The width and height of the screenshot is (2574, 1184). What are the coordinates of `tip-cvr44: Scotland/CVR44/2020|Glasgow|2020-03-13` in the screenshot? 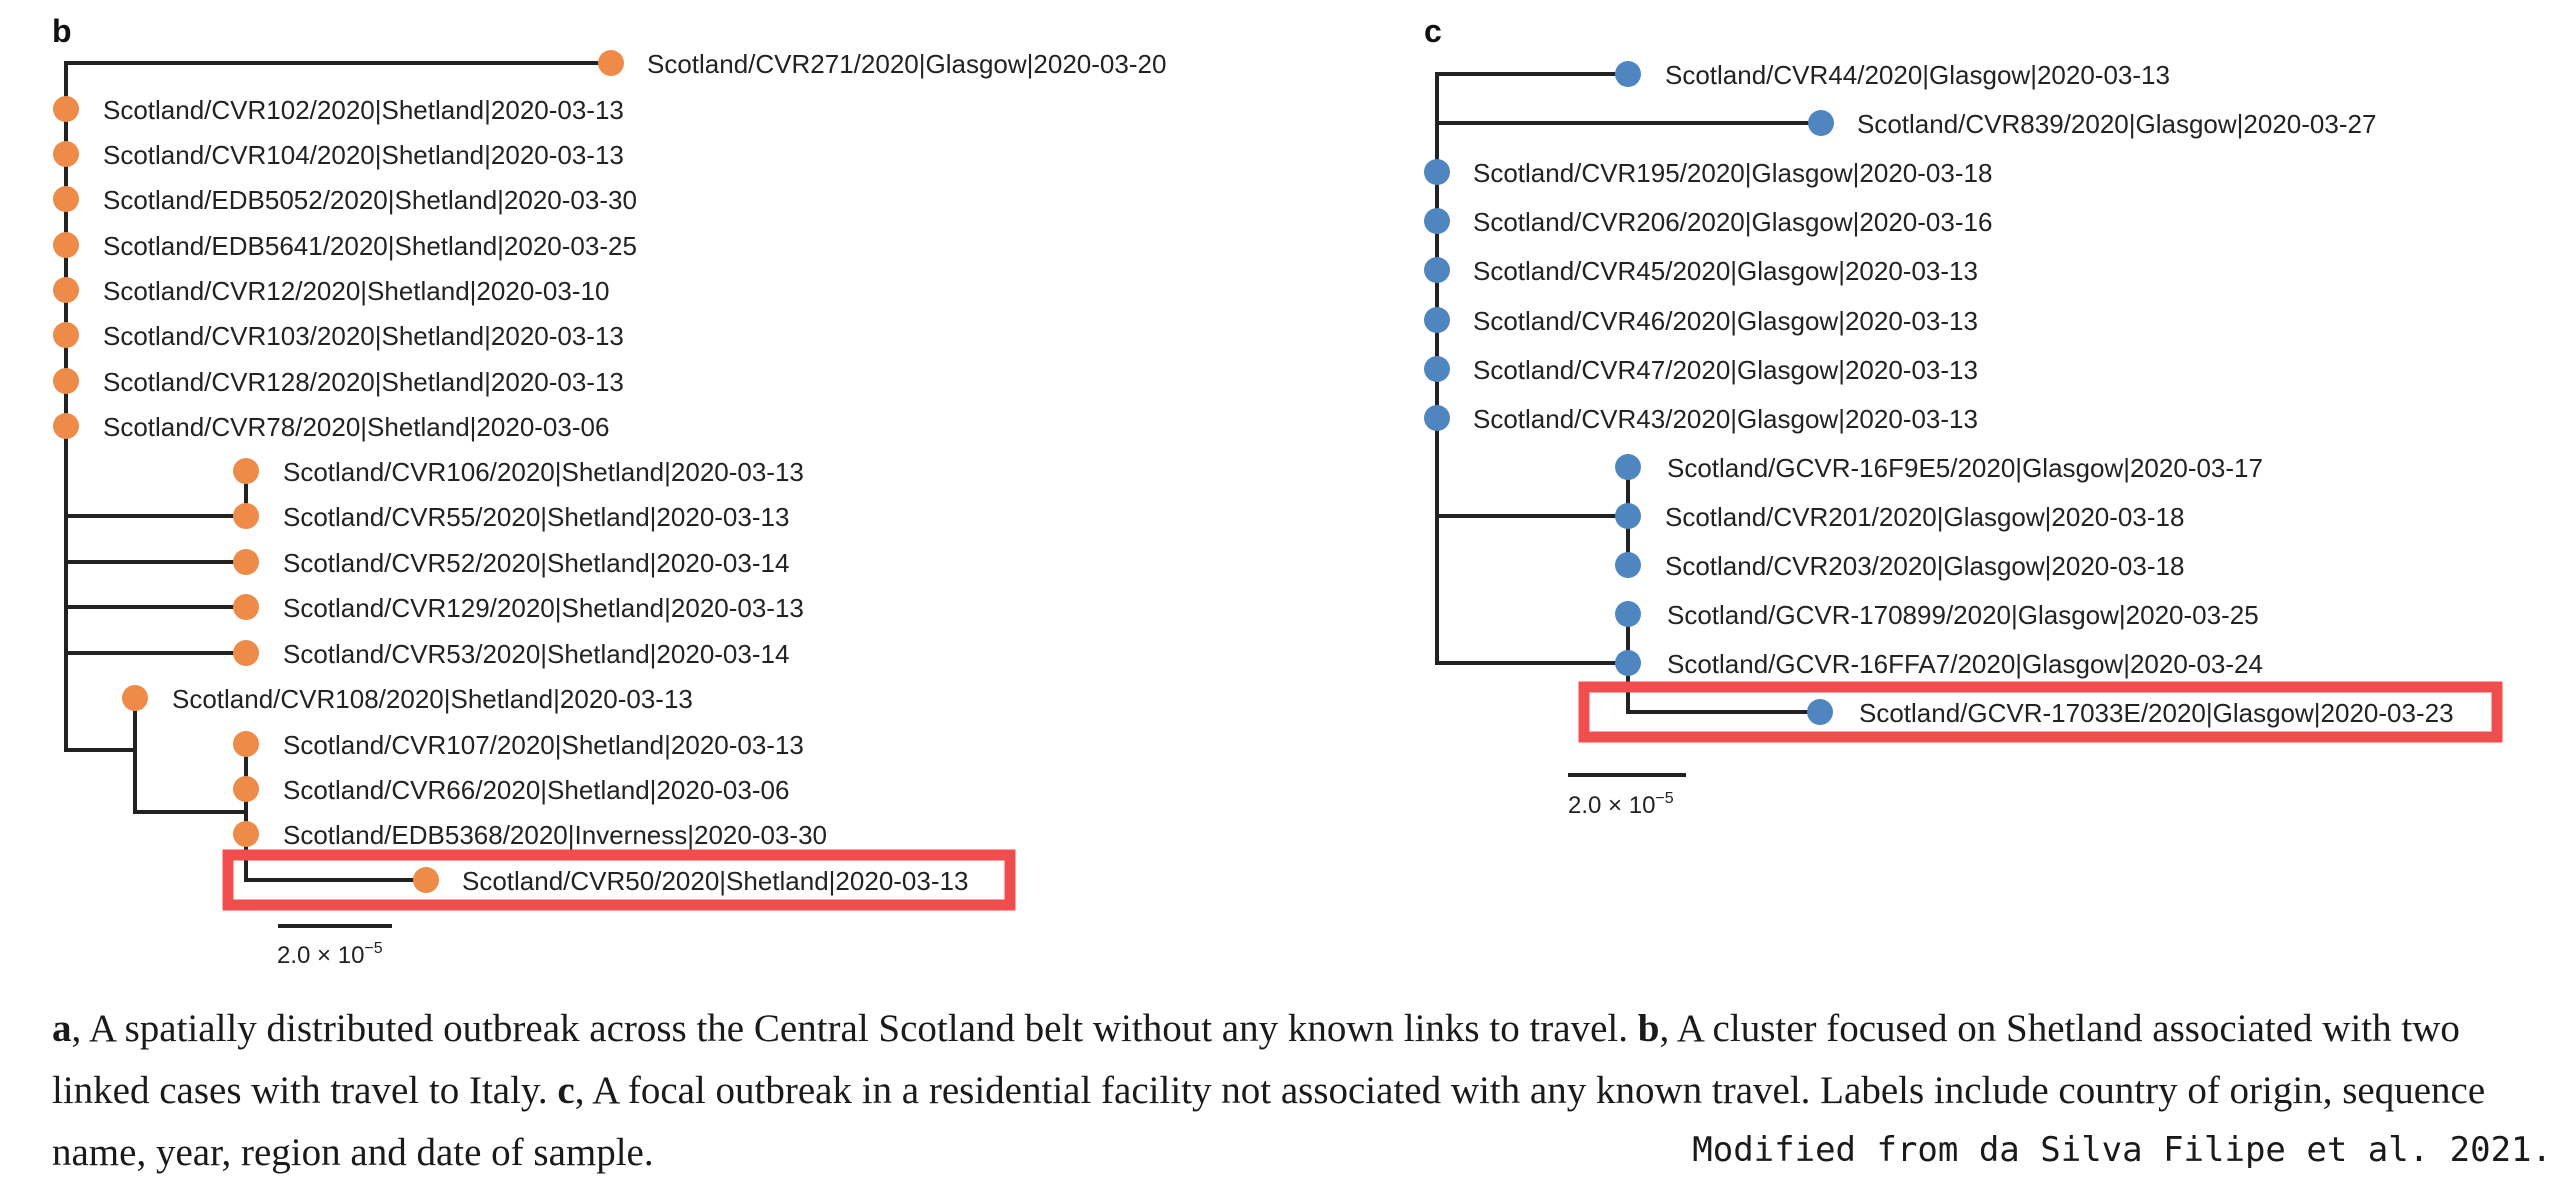 It's located at (1892, 75).